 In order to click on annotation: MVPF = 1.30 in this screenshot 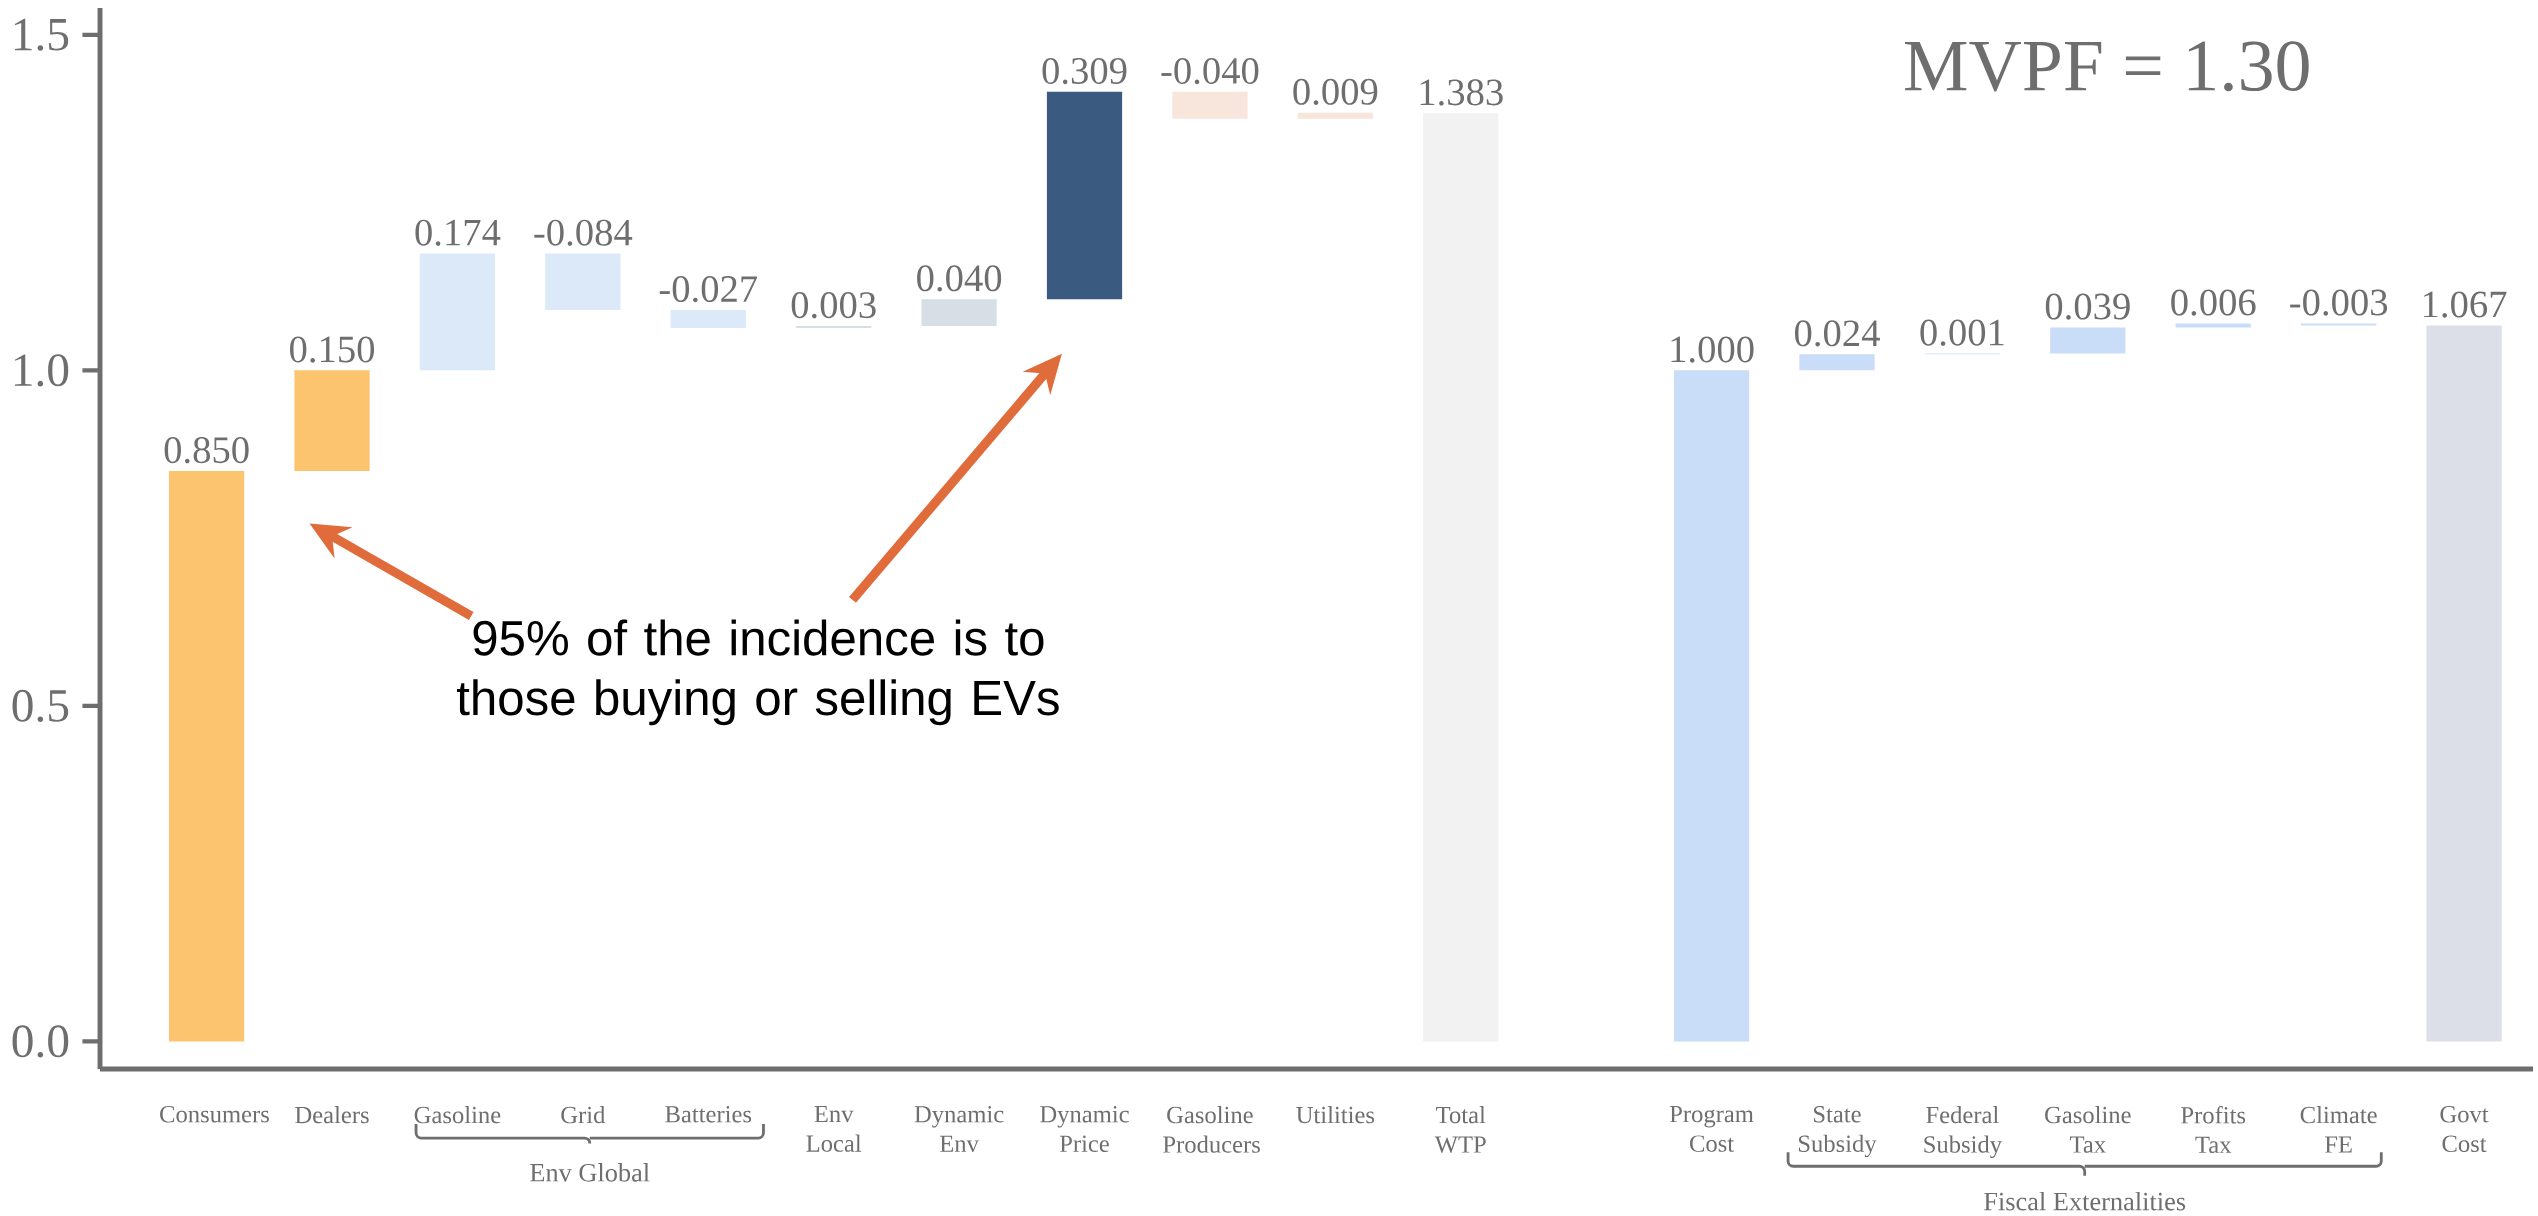, I will do `click(2107, 66)`.